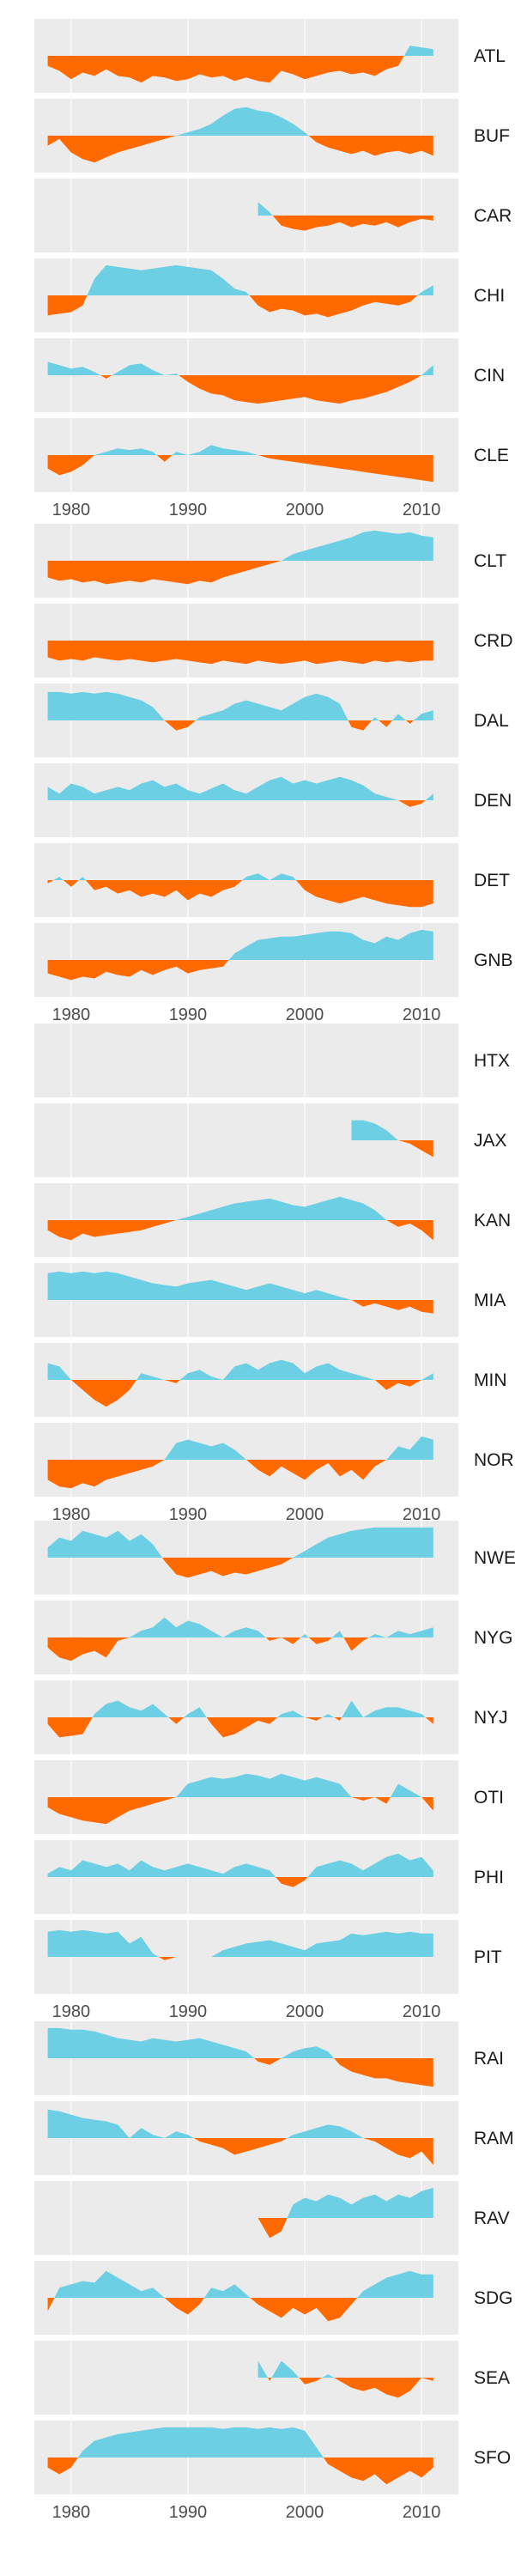 The image size is (515, 2576). What do you see at coordinates (240, 368) in the screenshot?
I see `area-positive-cin` at bounding box center [240, 368].